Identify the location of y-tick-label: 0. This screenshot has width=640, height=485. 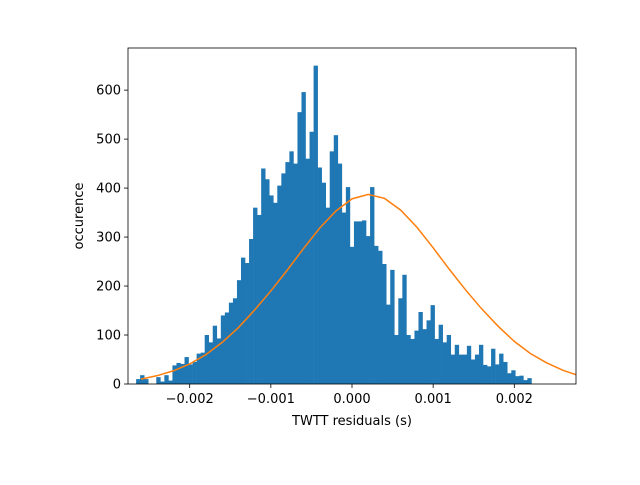
(117, 385).